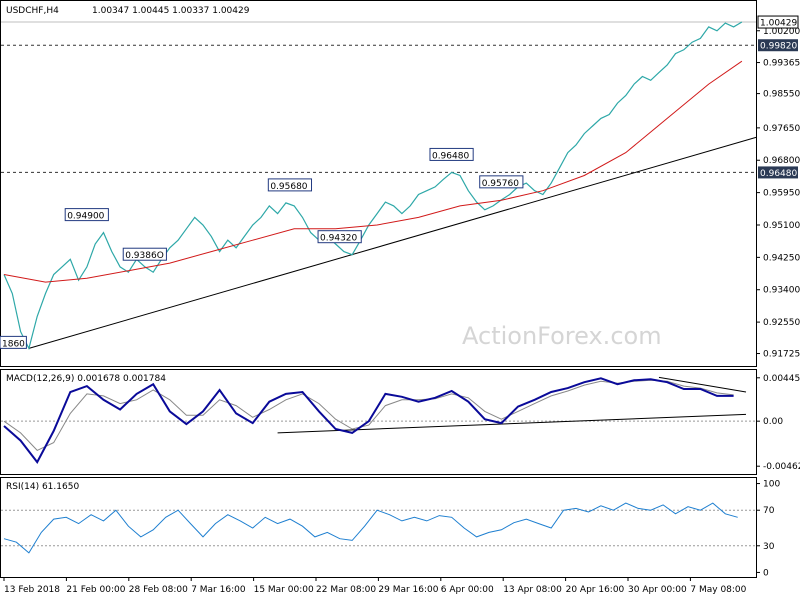  I want to click on x-tick-label: 21 Feb 00:00, so click(95, 590).